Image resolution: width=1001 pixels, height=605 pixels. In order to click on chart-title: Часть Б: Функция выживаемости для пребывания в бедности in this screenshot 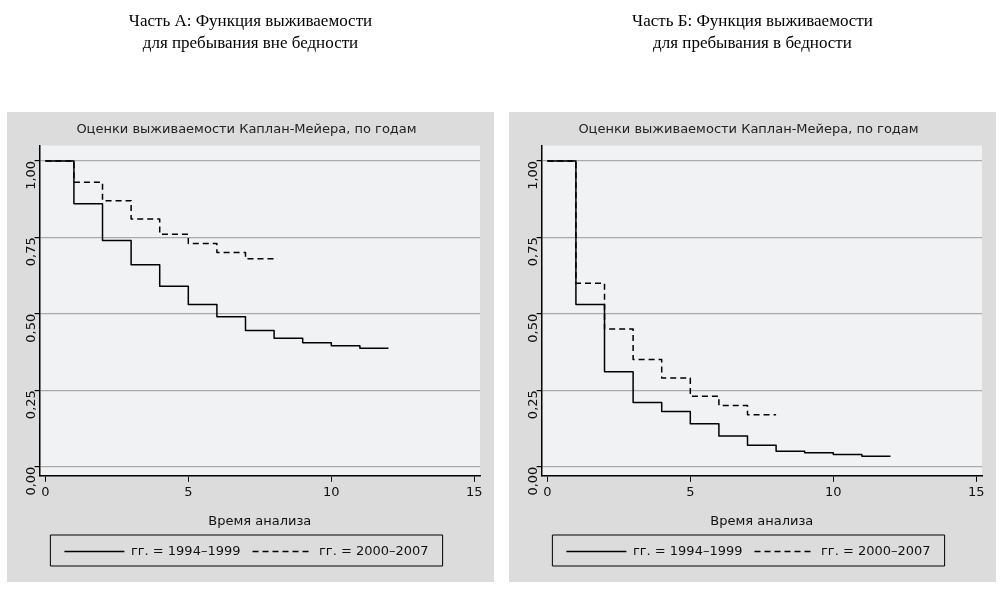, I will do `click(752, 32)`.